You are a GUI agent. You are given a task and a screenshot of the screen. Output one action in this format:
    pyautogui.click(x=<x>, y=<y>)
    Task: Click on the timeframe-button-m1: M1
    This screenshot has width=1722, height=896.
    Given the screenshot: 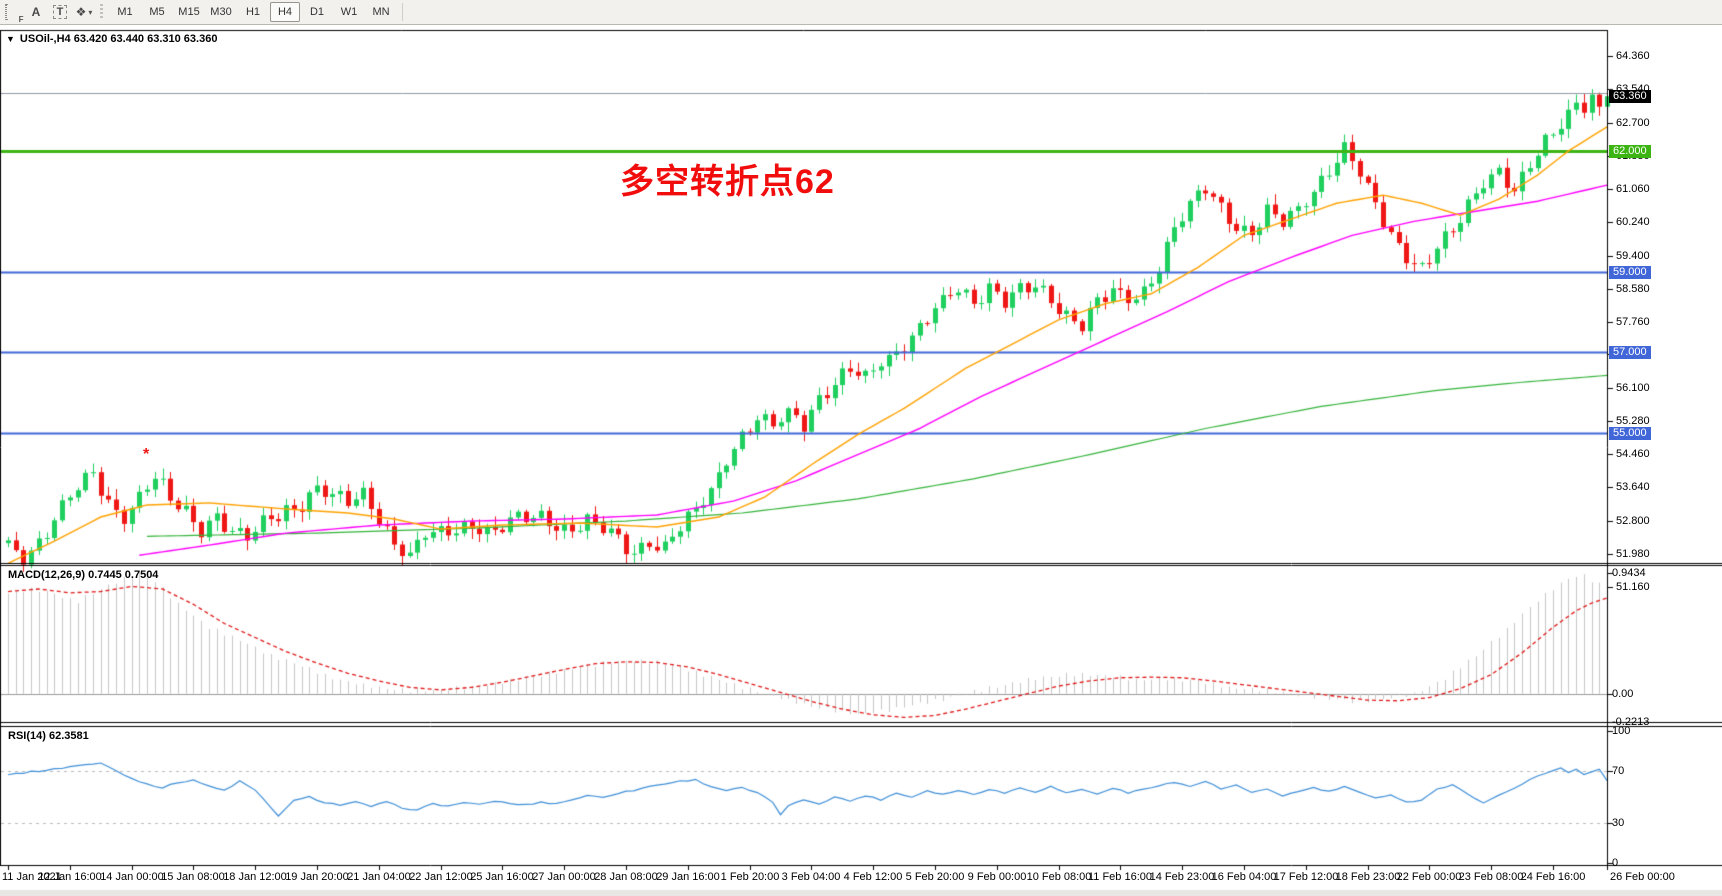 What is the action you would take?
    pyautogui.click(x=125, y=12)
    